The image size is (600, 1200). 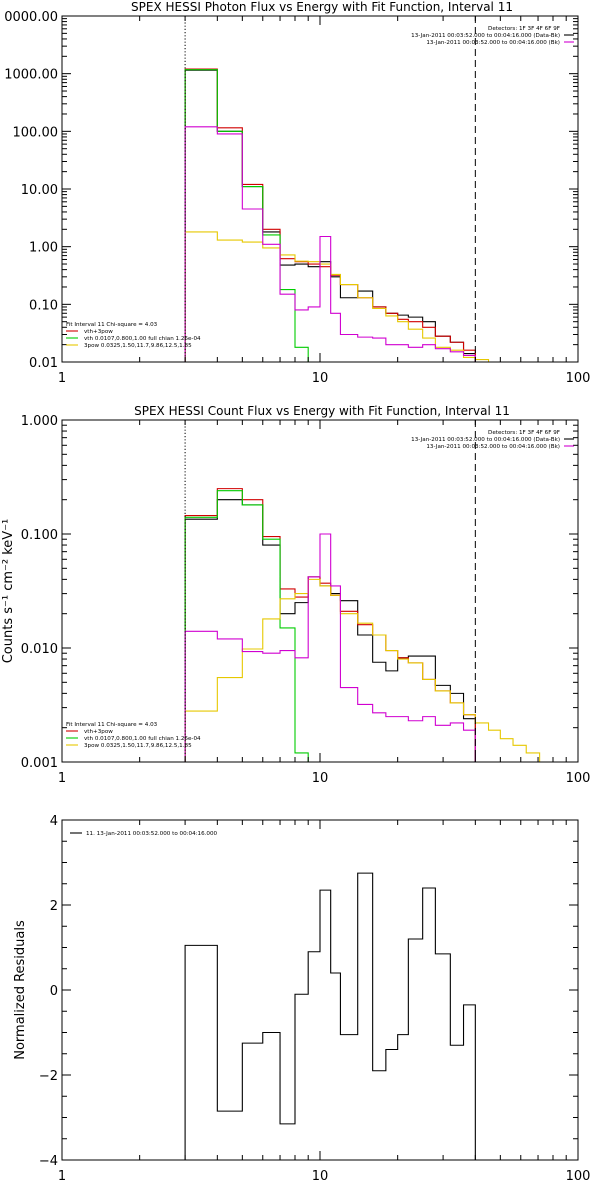 What do you see at coordinates (43, 363) in the screenshot?
I see `y-tick-label: 0.01` at bounding box center [43, 363].